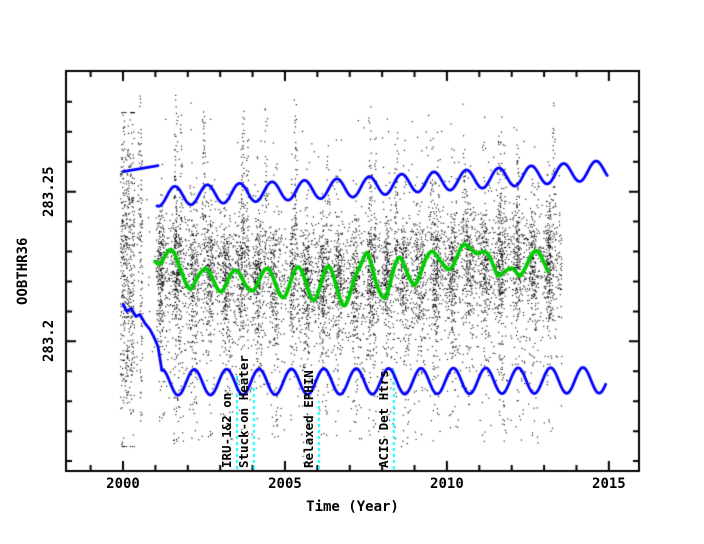 Image resolution: width=704 pixels, height=544 pixels. I want to click on y-axis-title: OOBTHR36, so click(23, 271).